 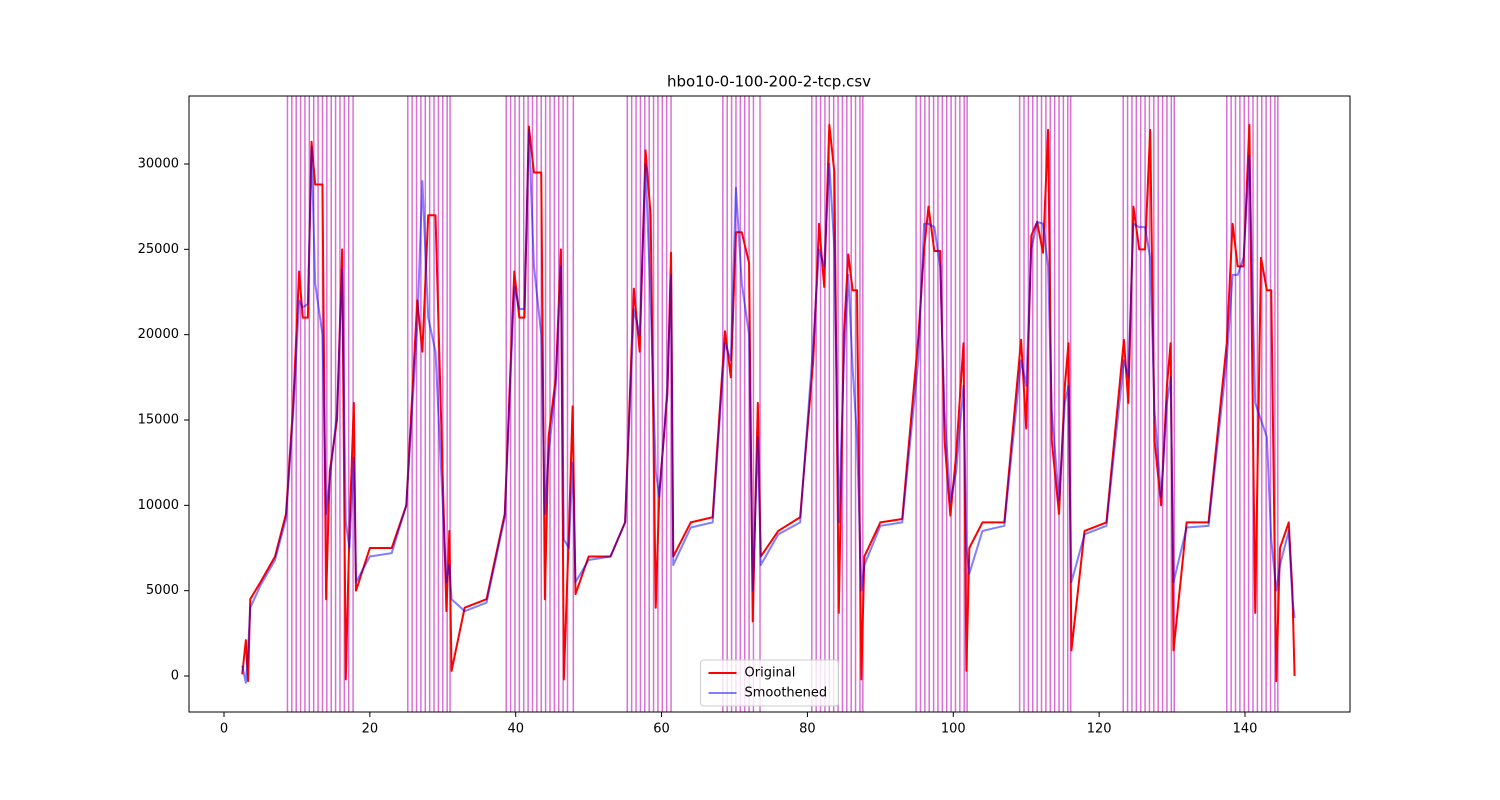 I want to click on y-tick-label: 0, so click(x=175, y=676).